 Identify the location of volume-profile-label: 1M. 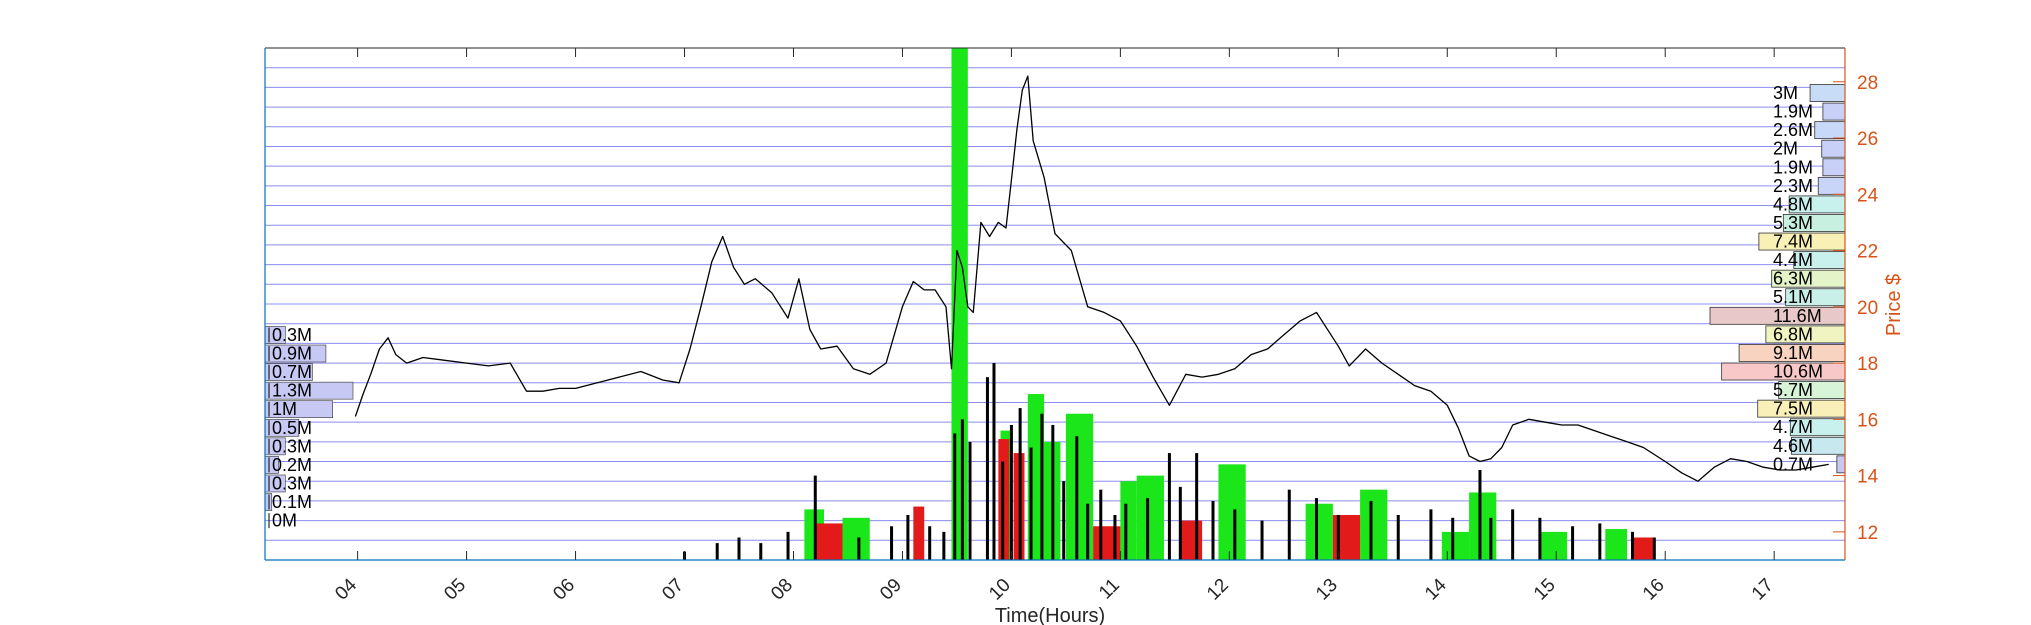
(284, 409).